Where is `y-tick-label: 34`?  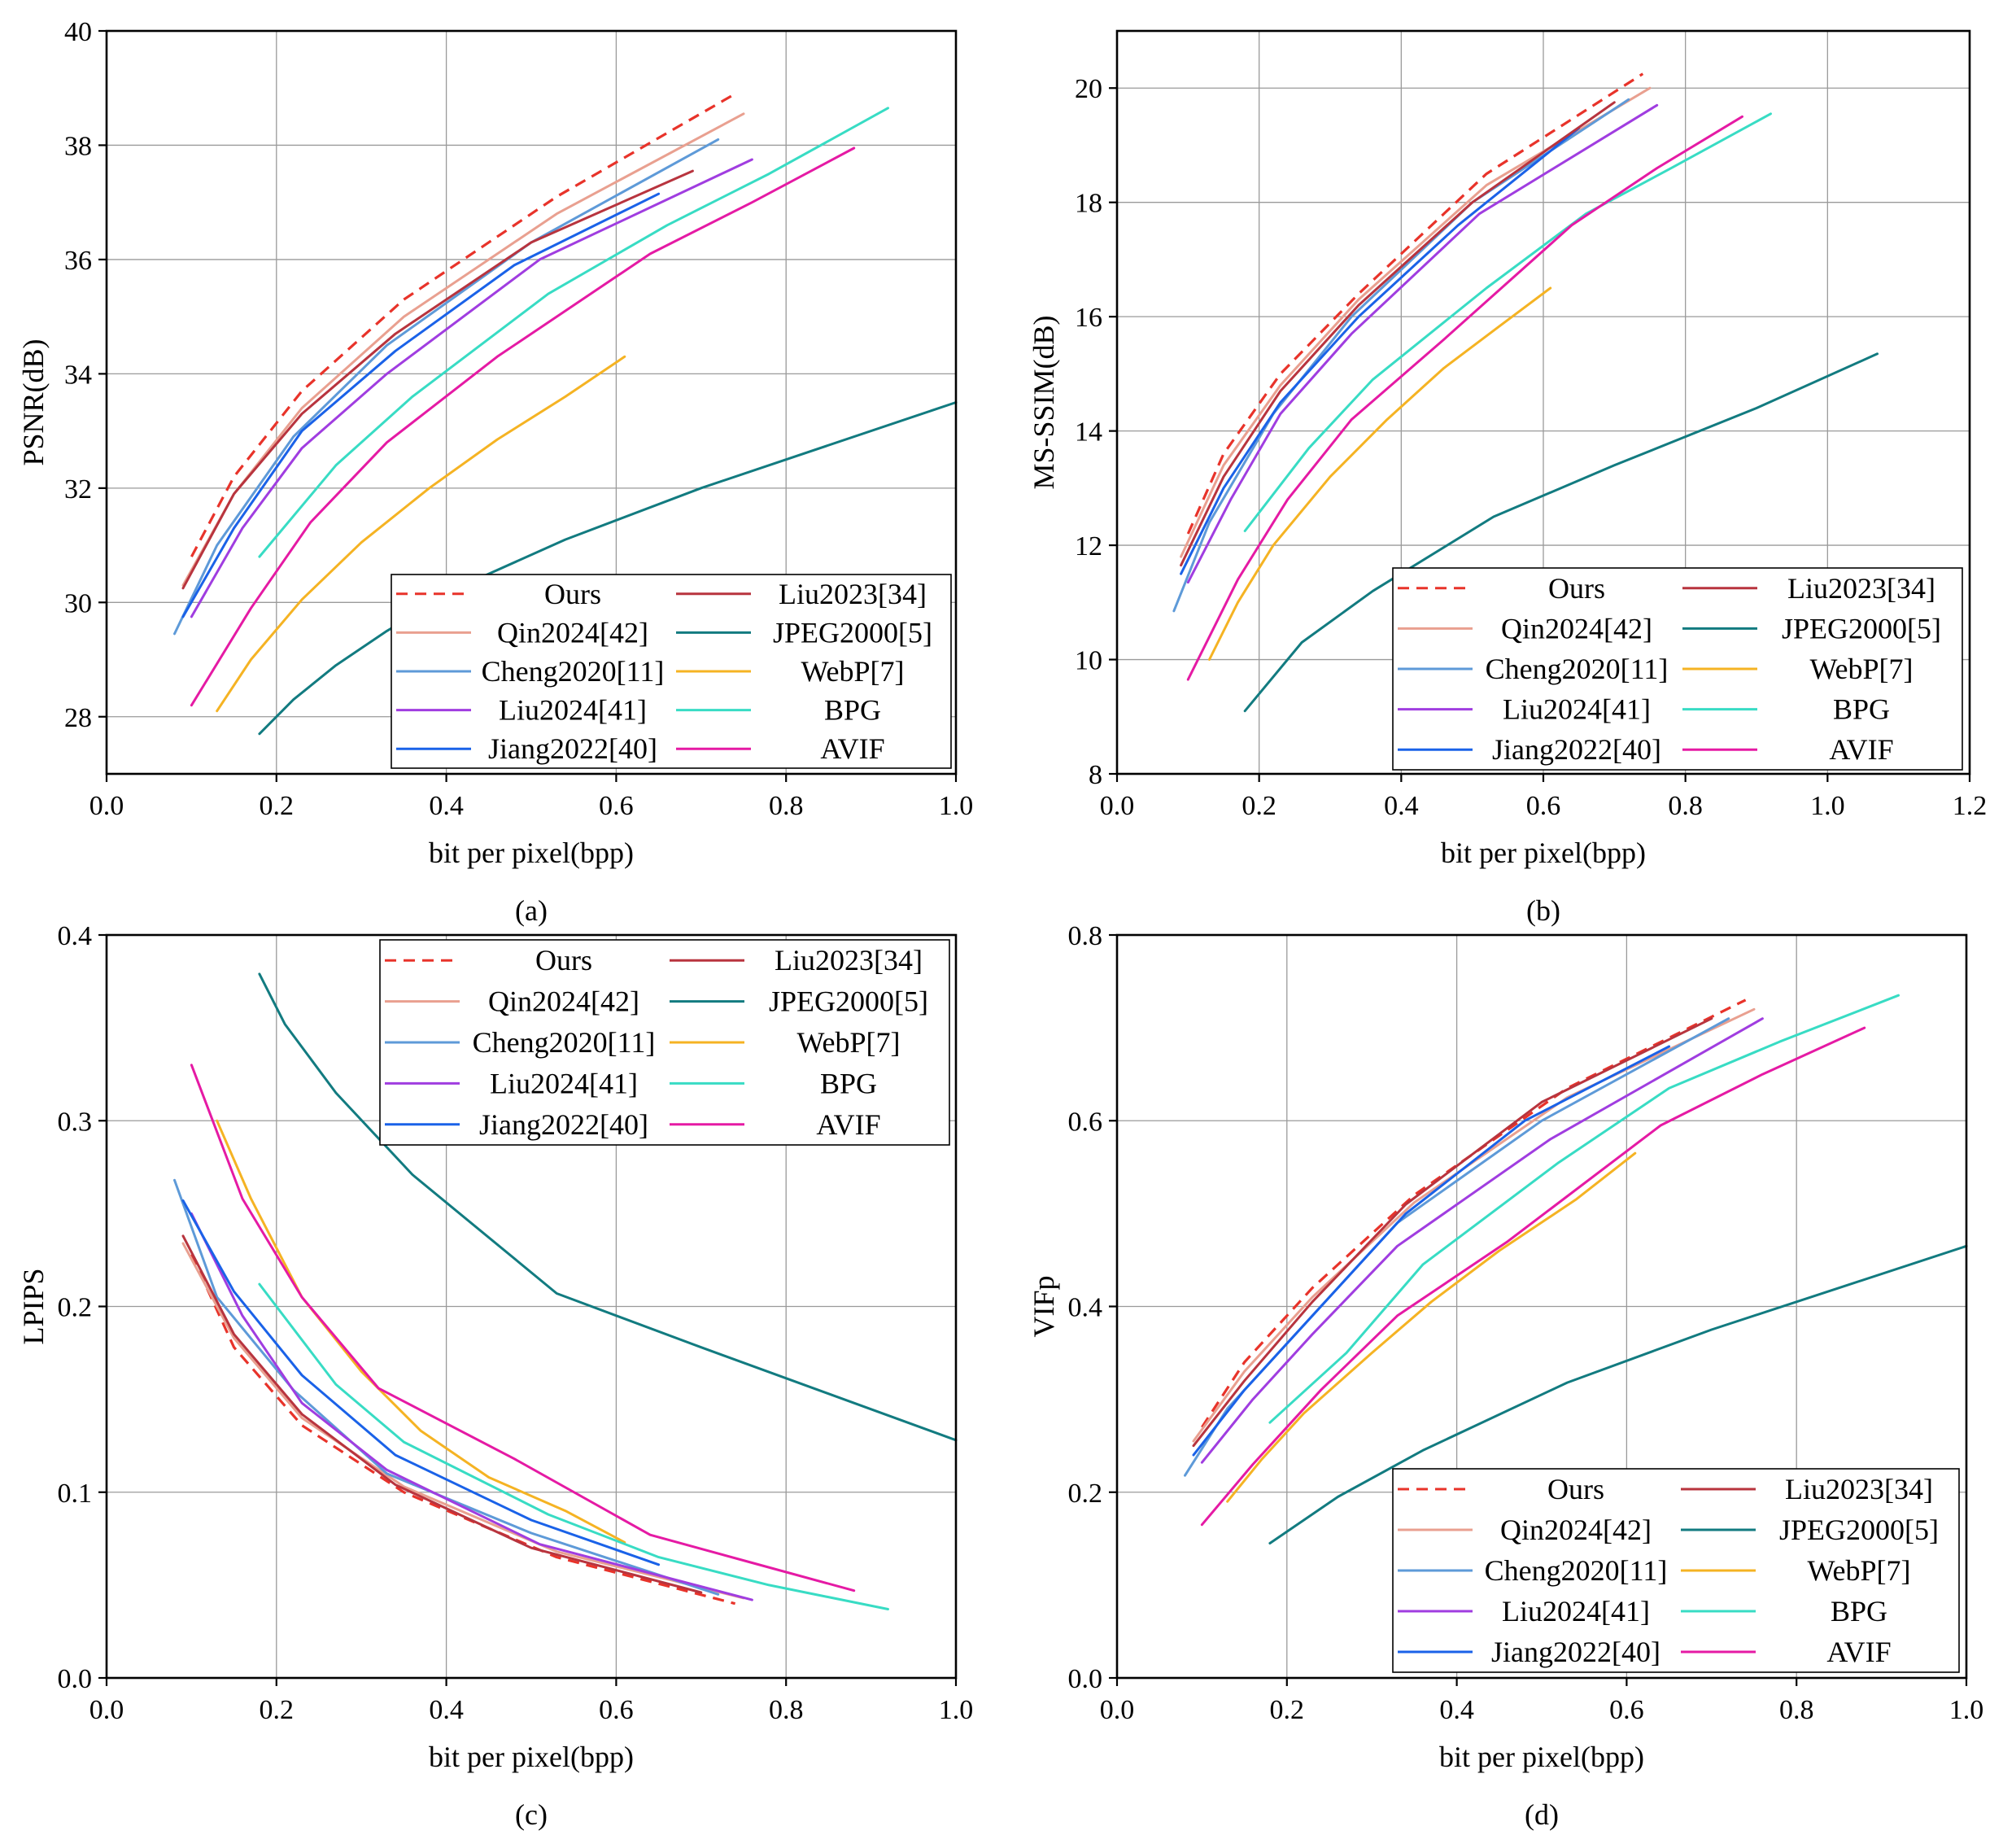 y-tick-label: 34 is located at coordinates (78, 375).